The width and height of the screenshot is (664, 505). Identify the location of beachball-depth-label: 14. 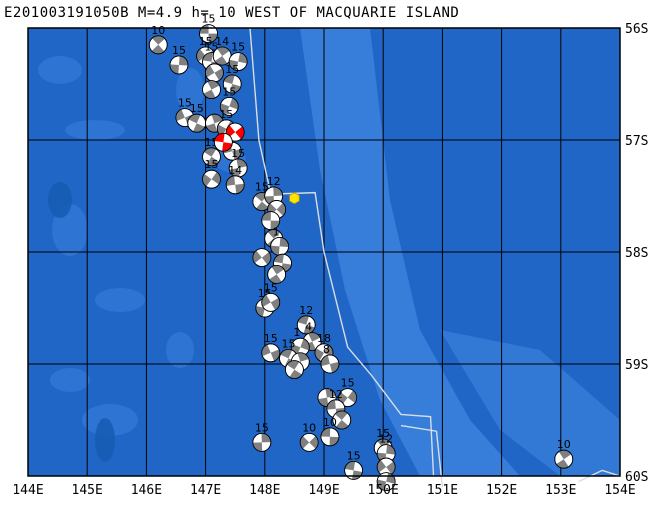
(235, 170).